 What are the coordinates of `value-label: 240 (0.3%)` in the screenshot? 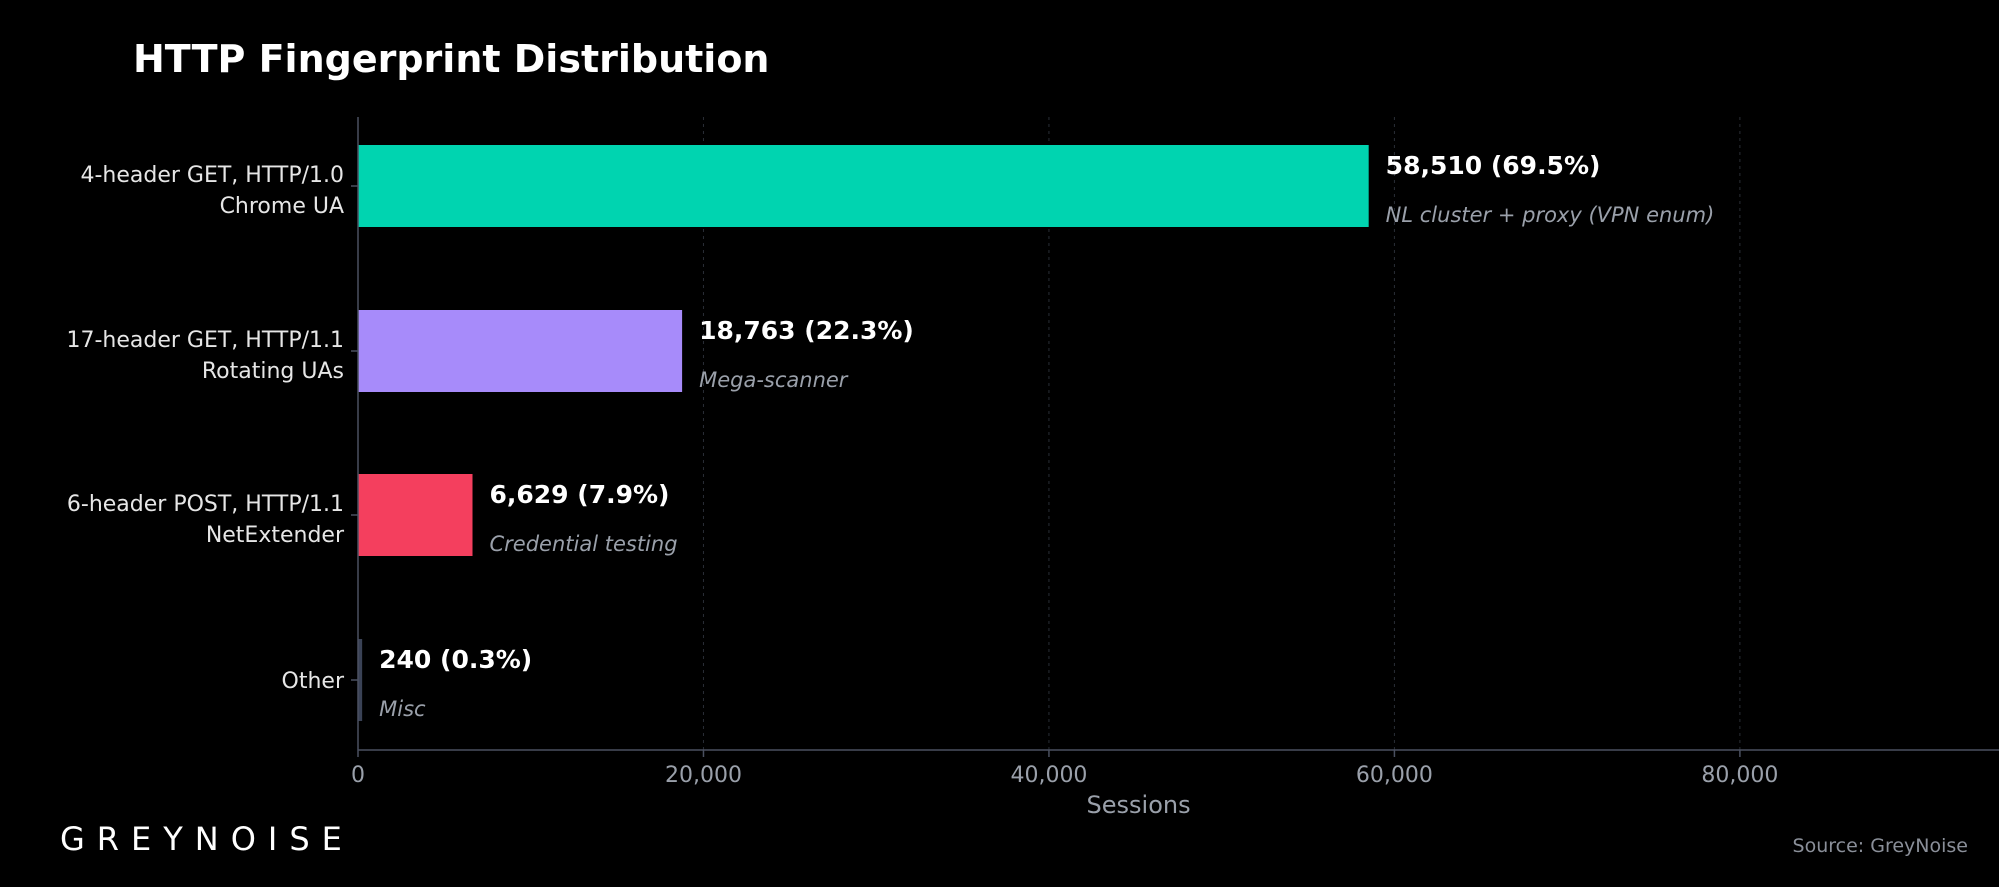 It's located at (455, 659).